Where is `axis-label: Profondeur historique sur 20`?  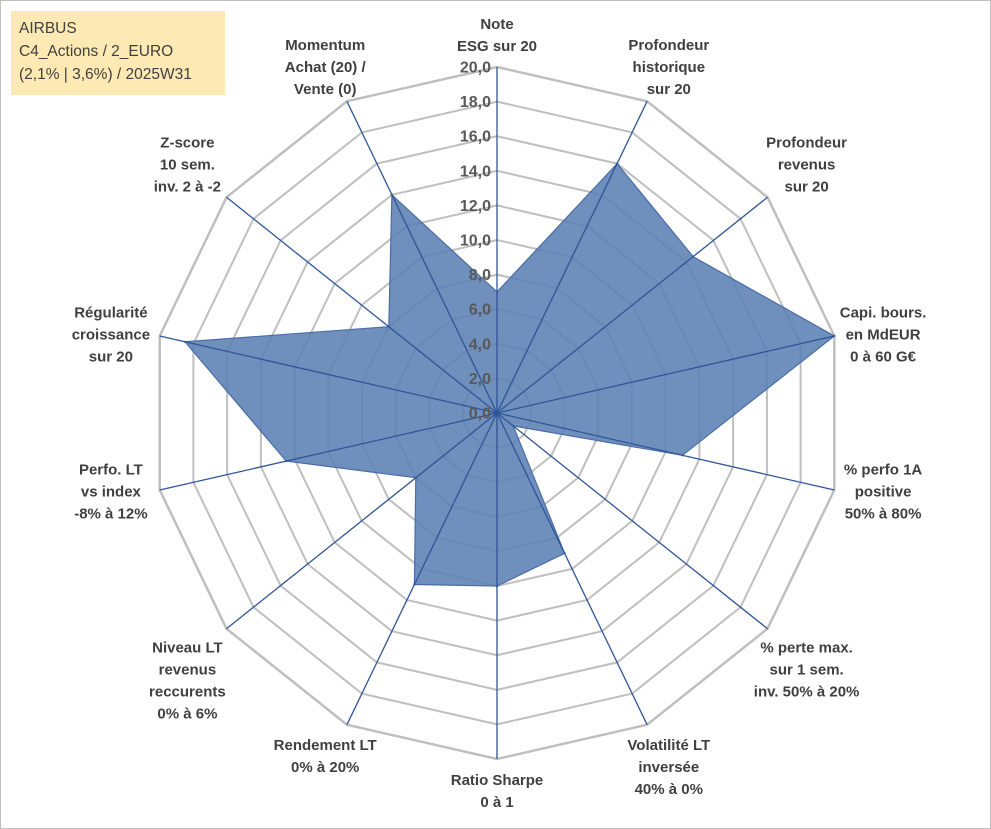 axis-label: Profondeur historique sur 20 is located at coordinates (668, 67).